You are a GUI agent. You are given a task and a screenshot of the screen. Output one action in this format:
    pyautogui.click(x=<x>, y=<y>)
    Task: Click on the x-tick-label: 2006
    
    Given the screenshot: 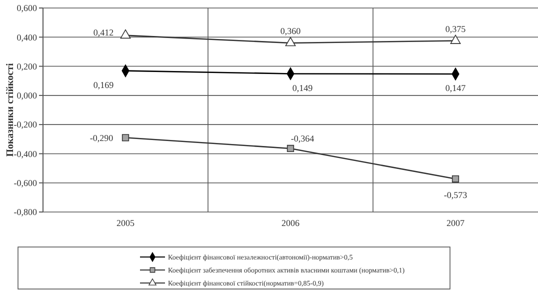 What is the action you would take?
    pyautogui.click(x=291, y=223)
    